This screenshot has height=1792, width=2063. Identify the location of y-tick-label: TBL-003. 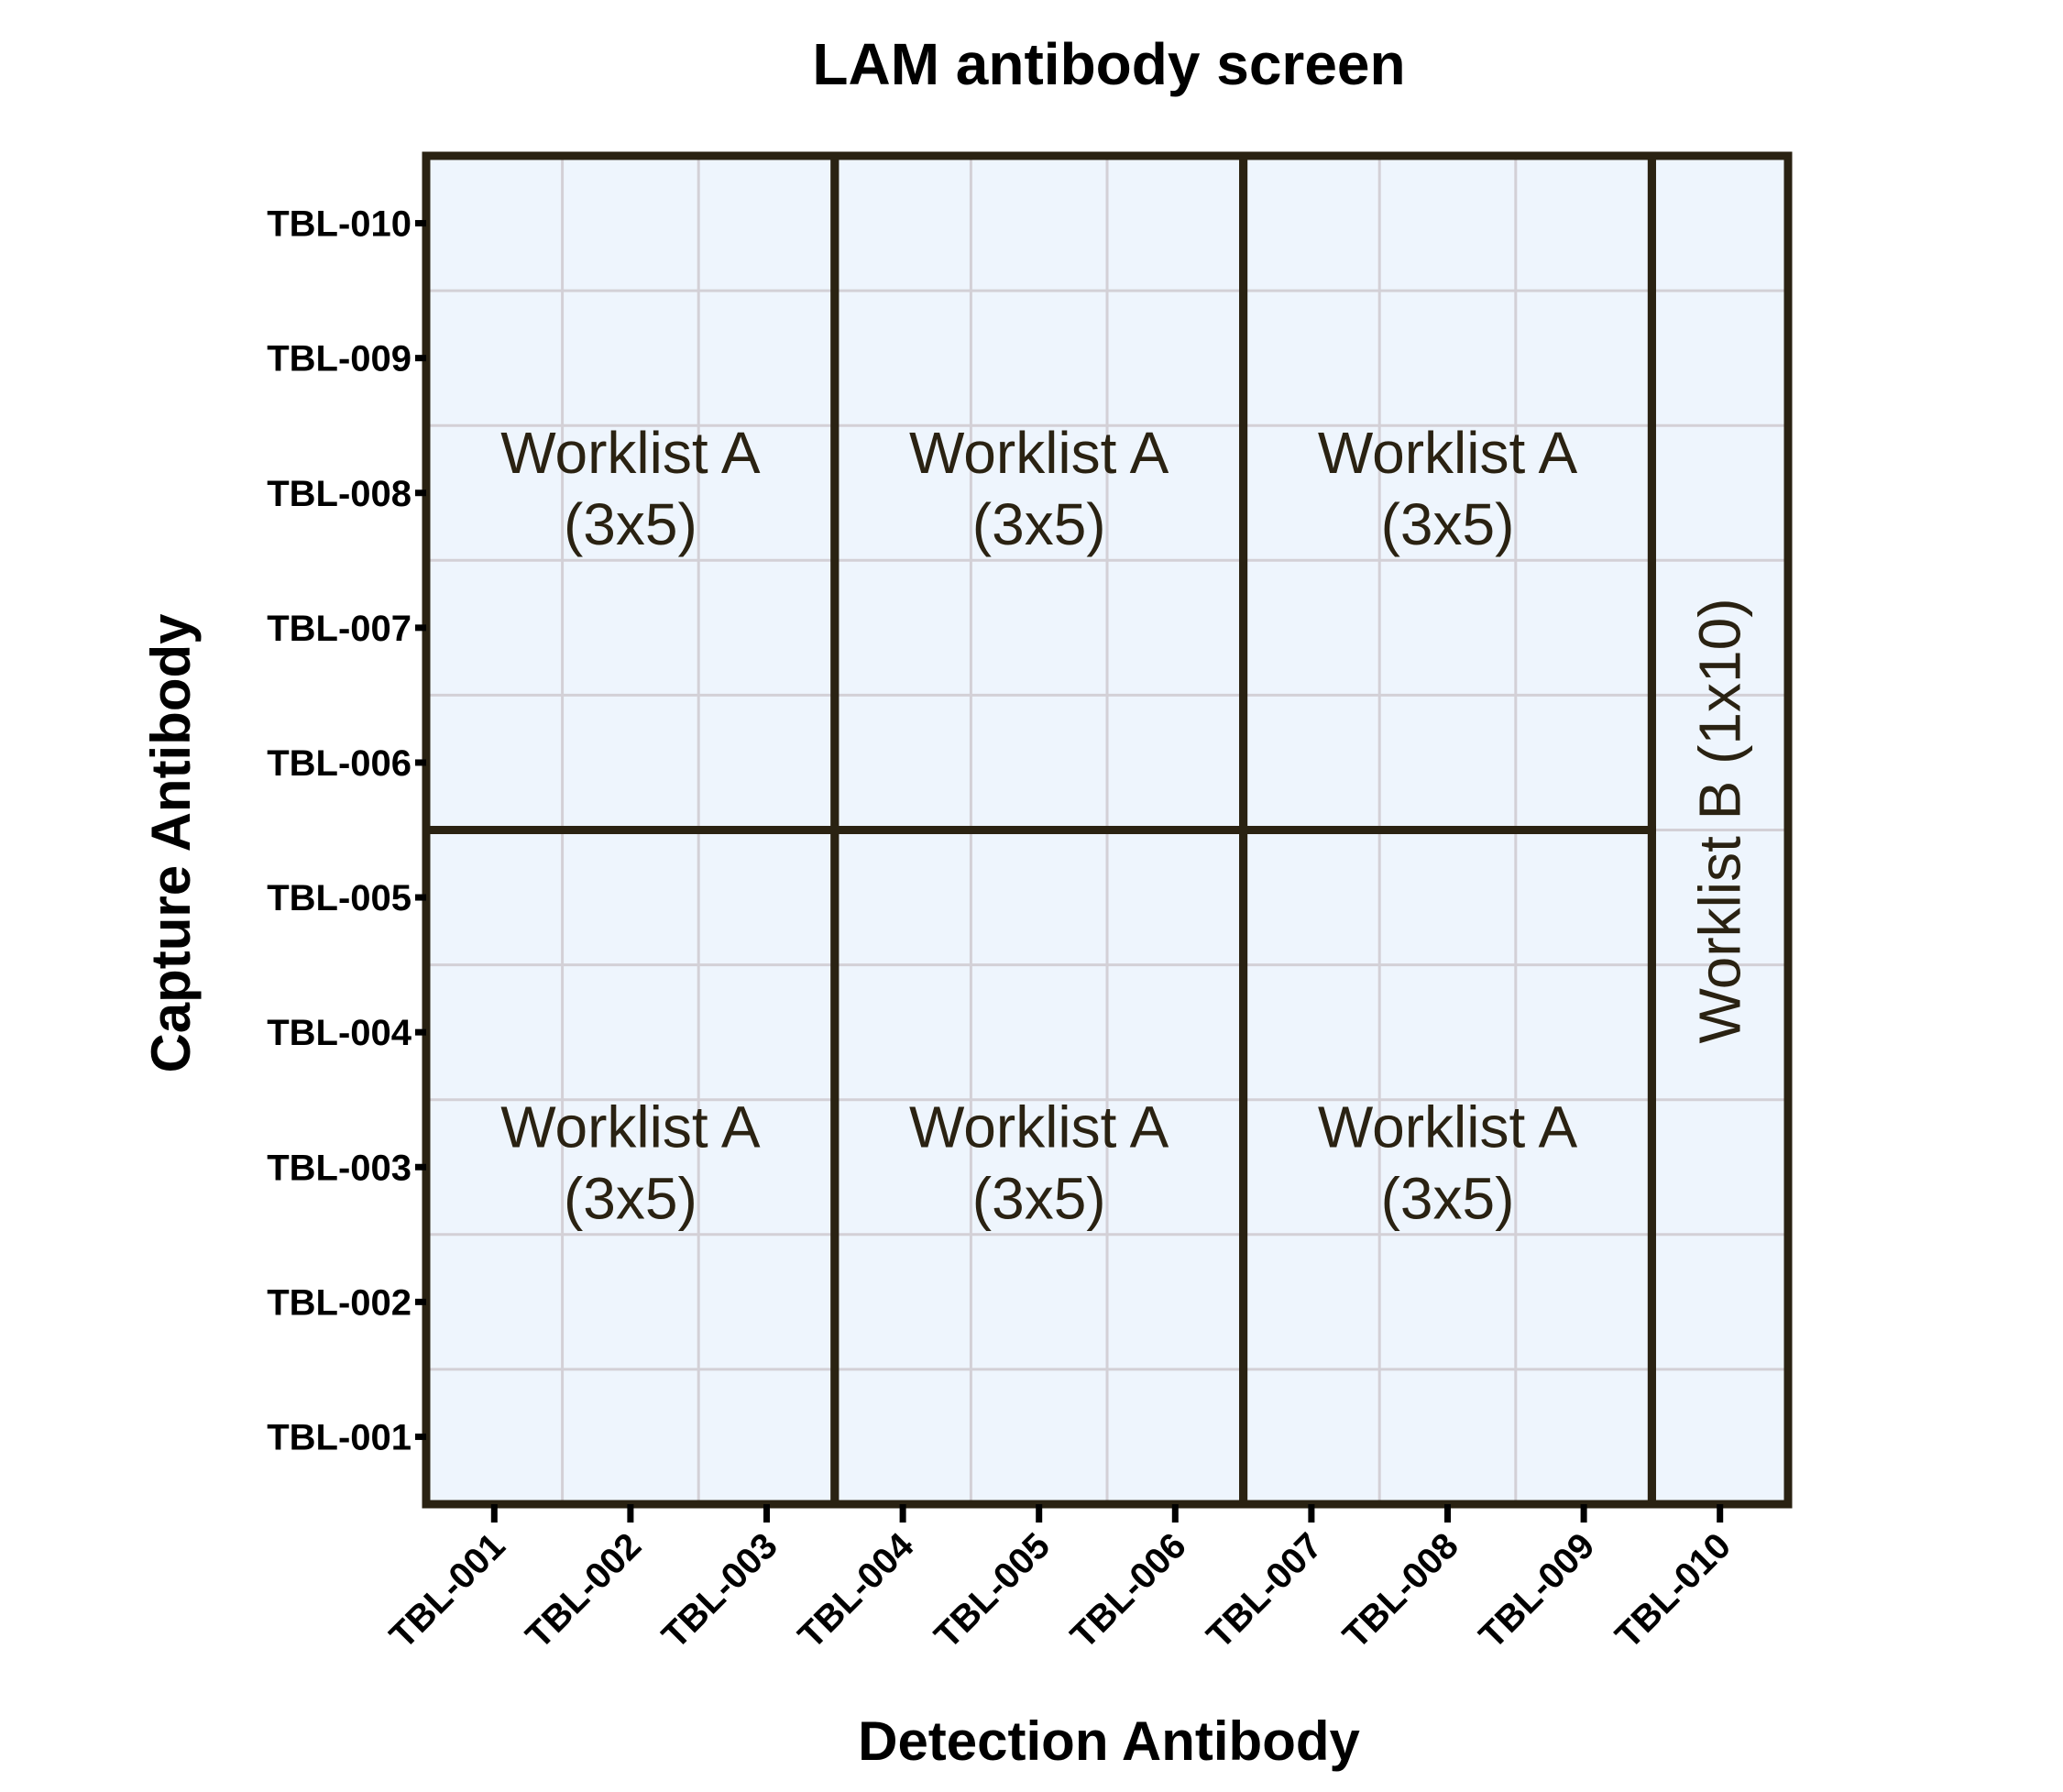
(339, 1168).